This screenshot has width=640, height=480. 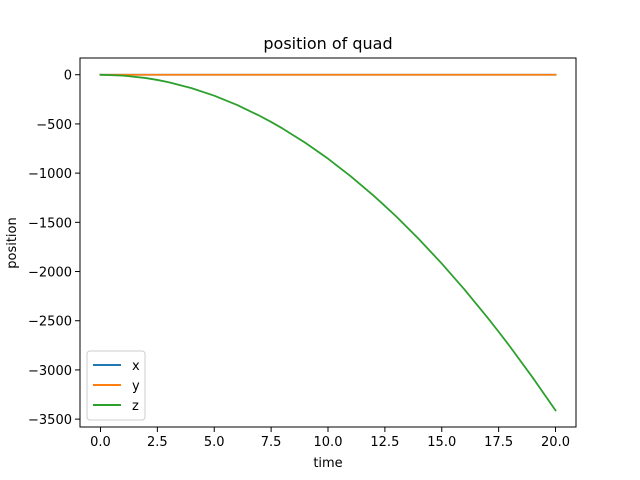 I want to click on x-tick-label: 5.0, so click(x=214, y=442).